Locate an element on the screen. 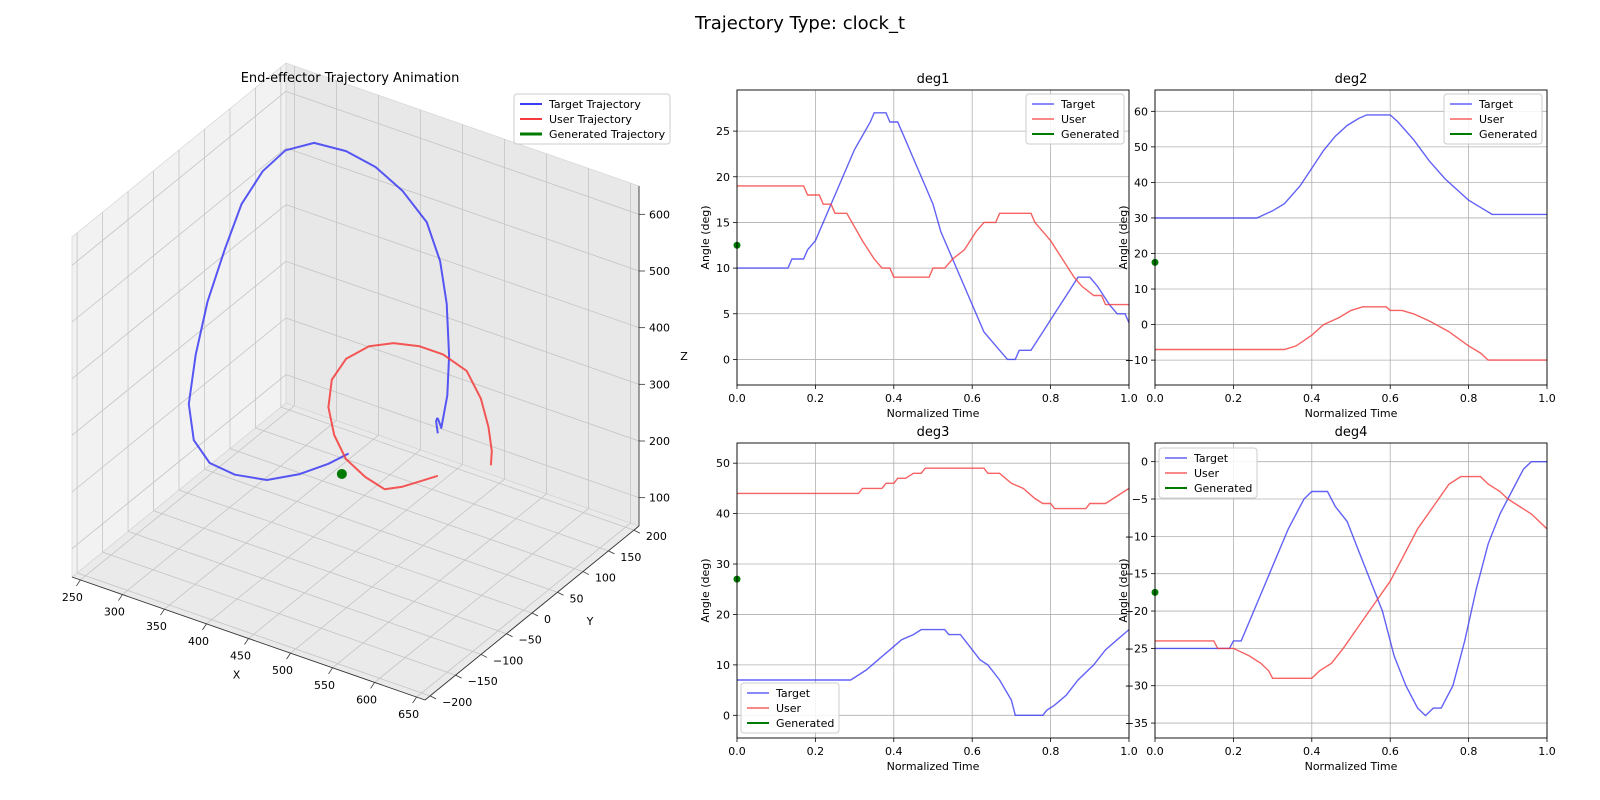  y-tick-label: 50 is located at coordinates (1141, 147).